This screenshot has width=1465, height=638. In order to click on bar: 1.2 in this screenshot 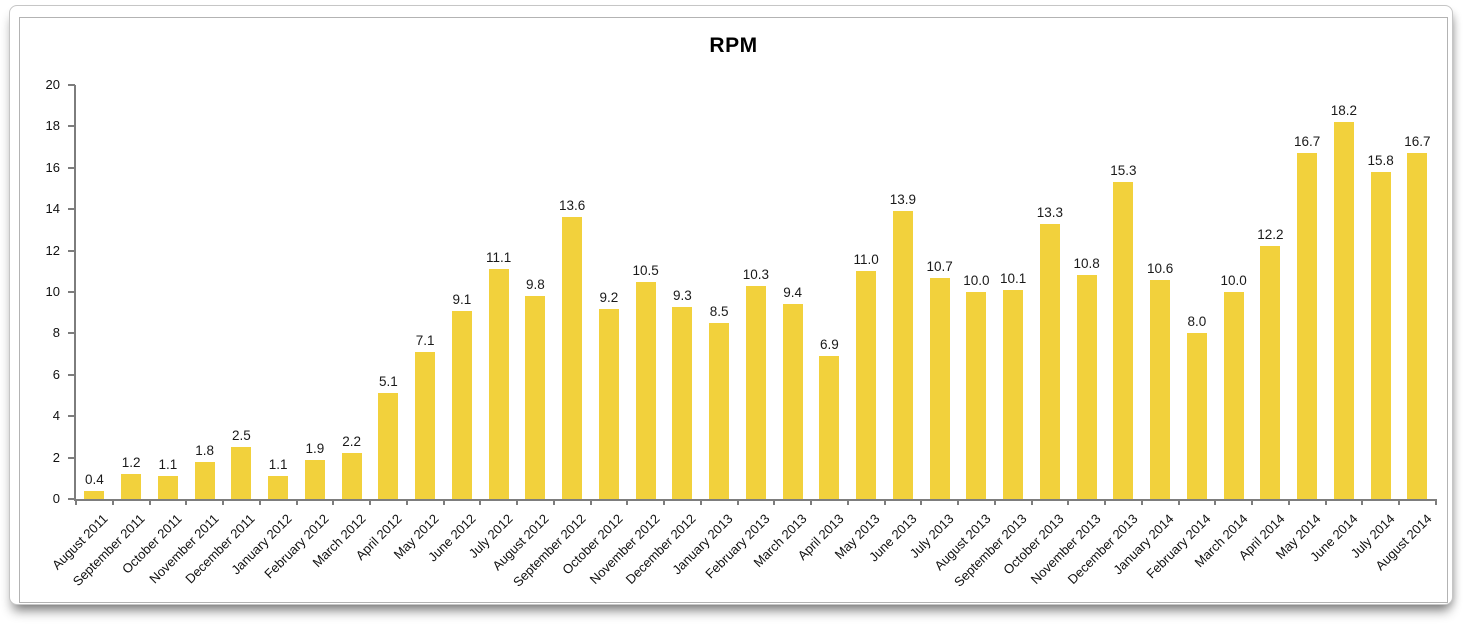, I will do `click(131, 477)`.